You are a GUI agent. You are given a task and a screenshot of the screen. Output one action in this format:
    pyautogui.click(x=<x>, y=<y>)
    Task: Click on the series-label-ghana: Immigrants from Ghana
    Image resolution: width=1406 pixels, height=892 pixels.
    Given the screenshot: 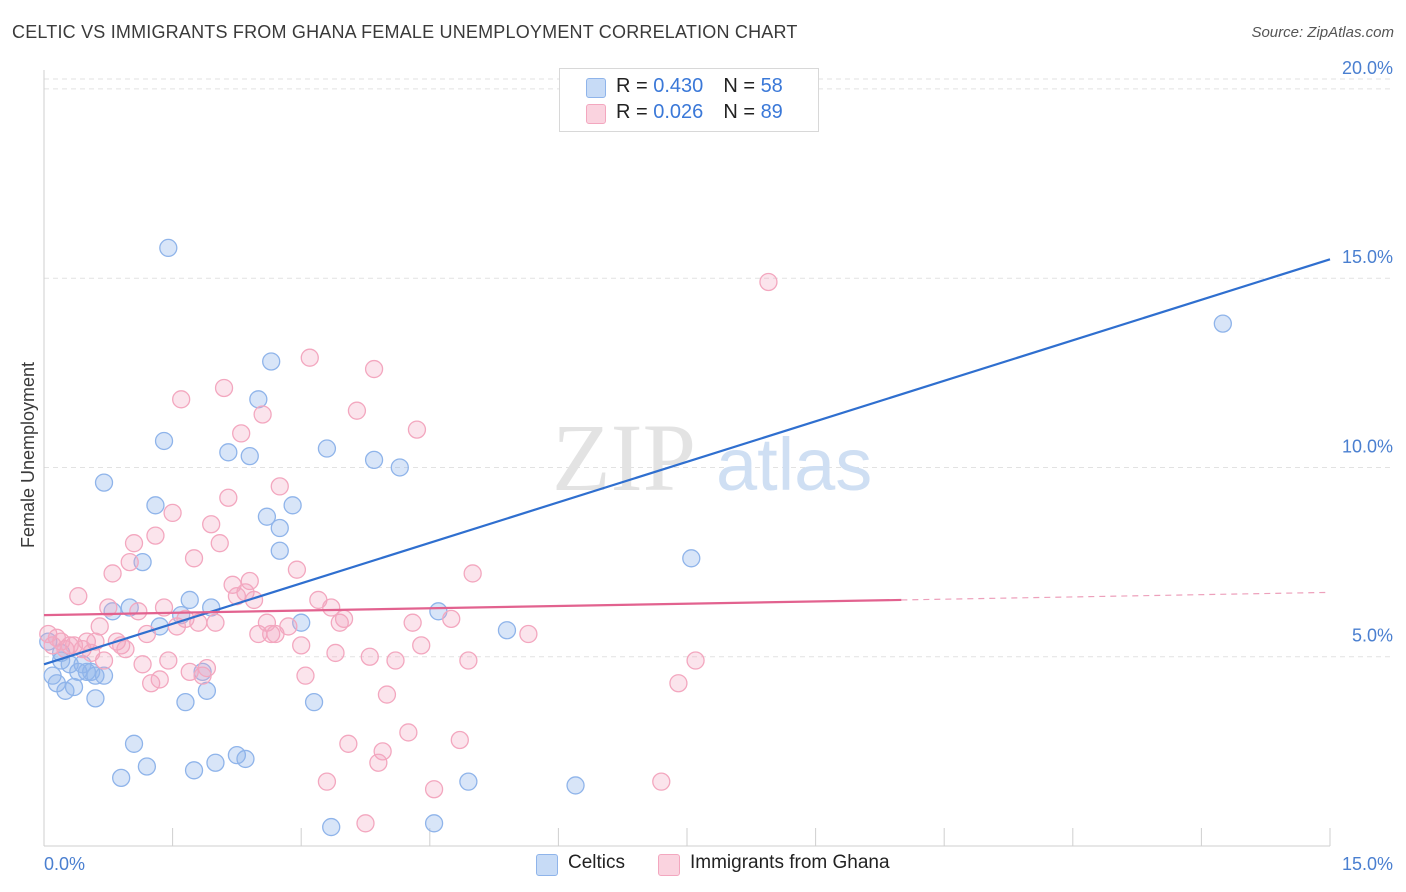 What is the action you would take?
    pyautogui.click(x=790, y=862)
    